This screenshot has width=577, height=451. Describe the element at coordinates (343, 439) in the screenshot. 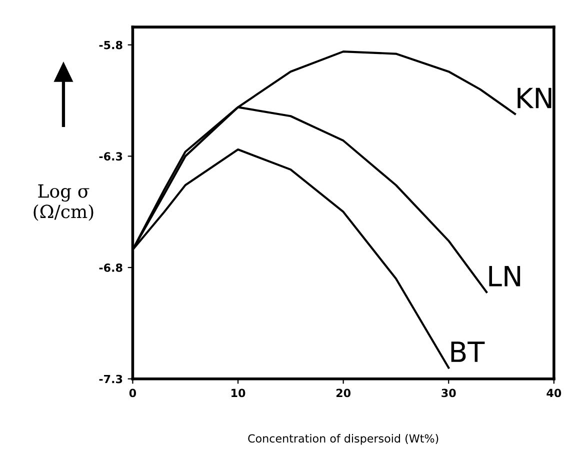

I see `x-axis-title: Concentration of dispersoid (Wt%)` at that location.